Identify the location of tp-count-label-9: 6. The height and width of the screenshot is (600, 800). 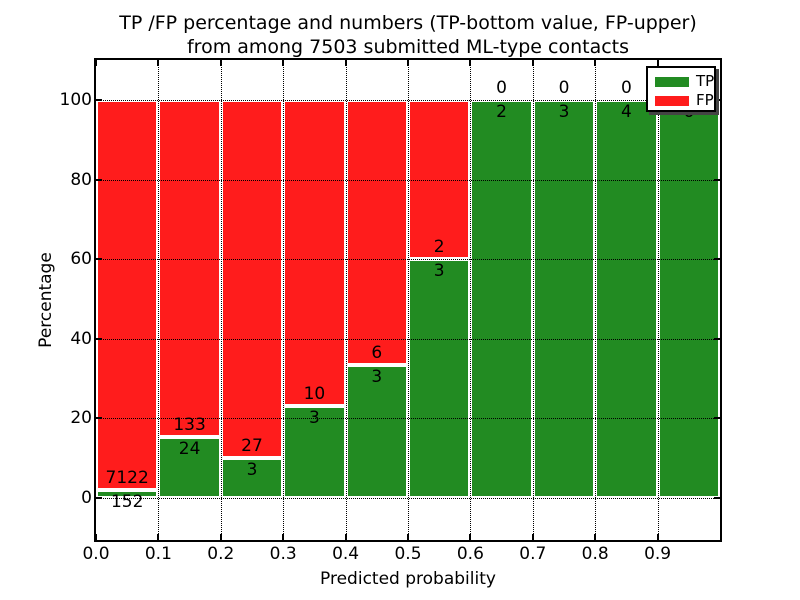
(689, 112).